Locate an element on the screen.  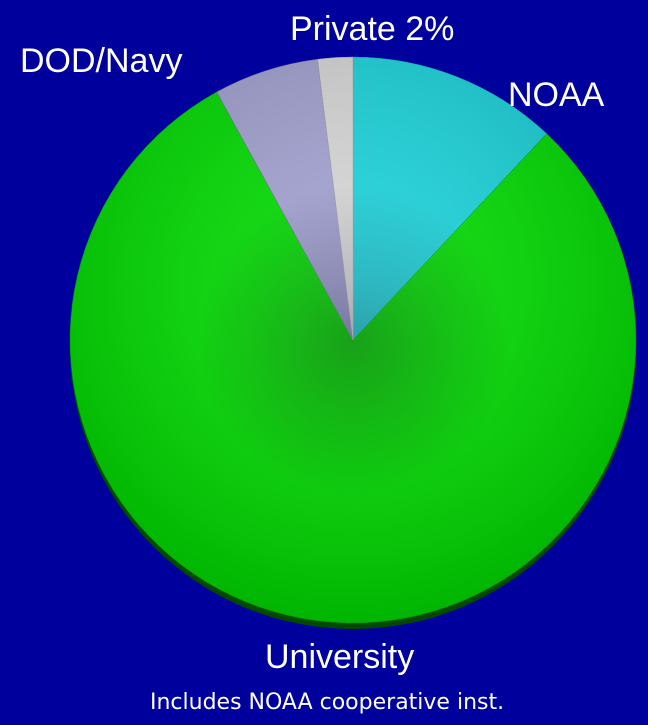
chart-footnote: Includes NOAA cooperative inst. is located at coordinates (327, 702).